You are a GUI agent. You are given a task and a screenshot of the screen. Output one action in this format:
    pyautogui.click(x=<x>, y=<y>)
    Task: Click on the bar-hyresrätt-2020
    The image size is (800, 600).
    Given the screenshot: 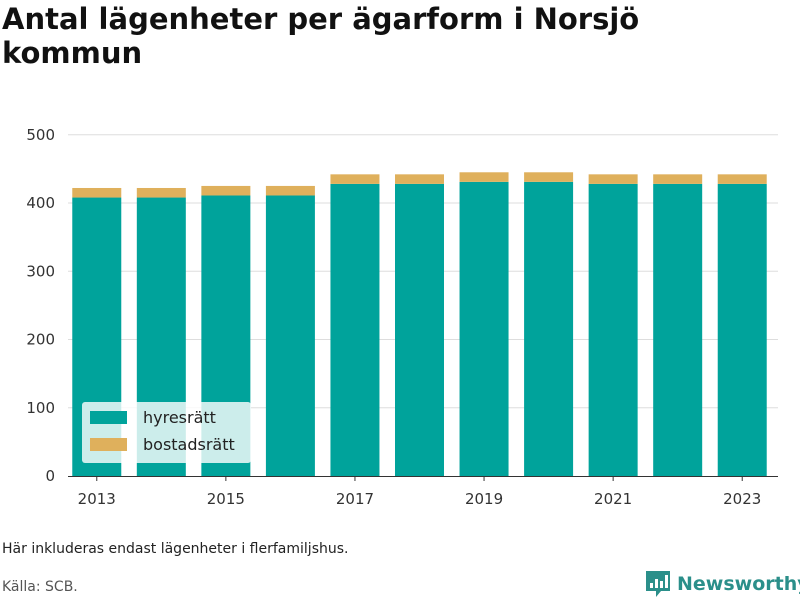 What is the action you would take?
    pyautogui.click(x=549, y=328)
    